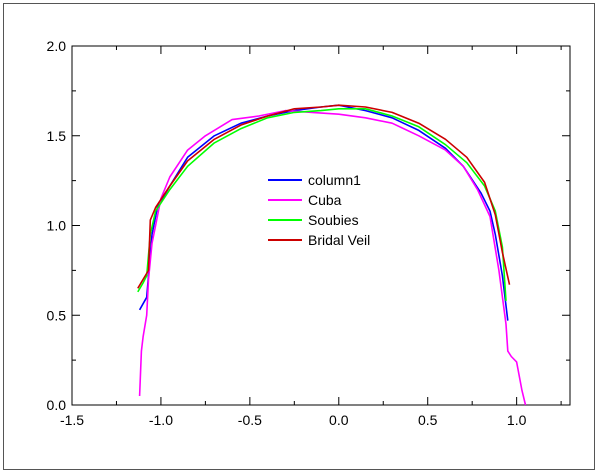 This screenshot has height=475, width=600. What do you see at coordinates (72, 420) in the screenshot?
I see `x-tick-label: -1.5` at bounding box center [72, 420].